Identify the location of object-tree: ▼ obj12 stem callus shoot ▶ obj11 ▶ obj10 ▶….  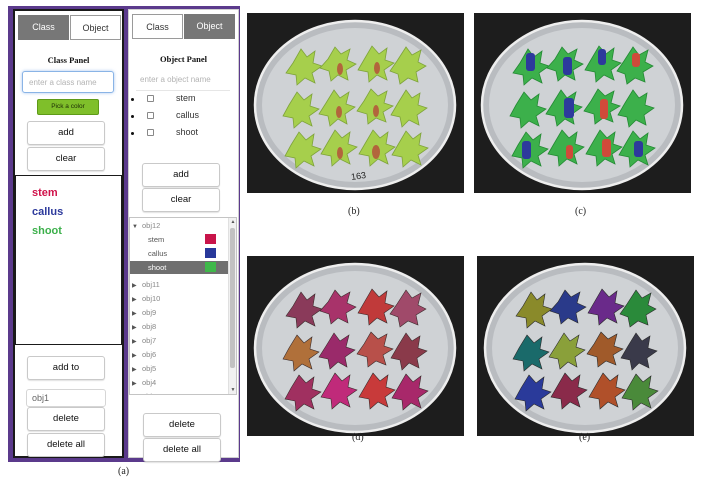
(183, 306).